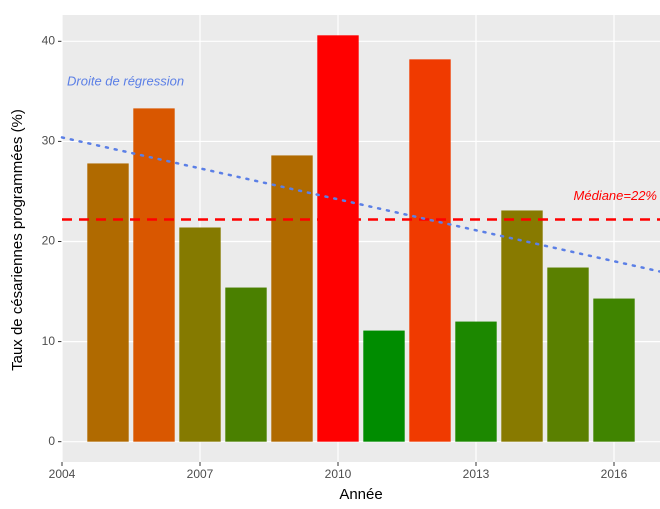  I want to click on y-tick-label: 10, so click(49, 341).